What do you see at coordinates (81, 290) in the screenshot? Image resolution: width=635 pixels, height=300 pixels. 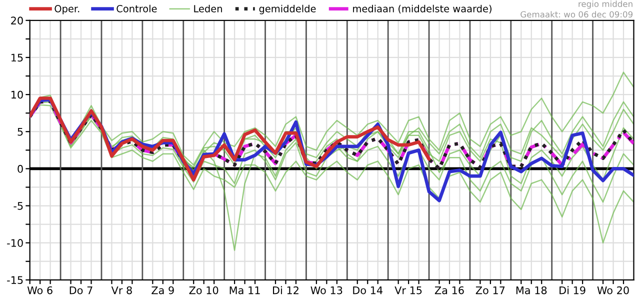 I see `x-tick-label: Do 7` at bounding box center [81, 290].